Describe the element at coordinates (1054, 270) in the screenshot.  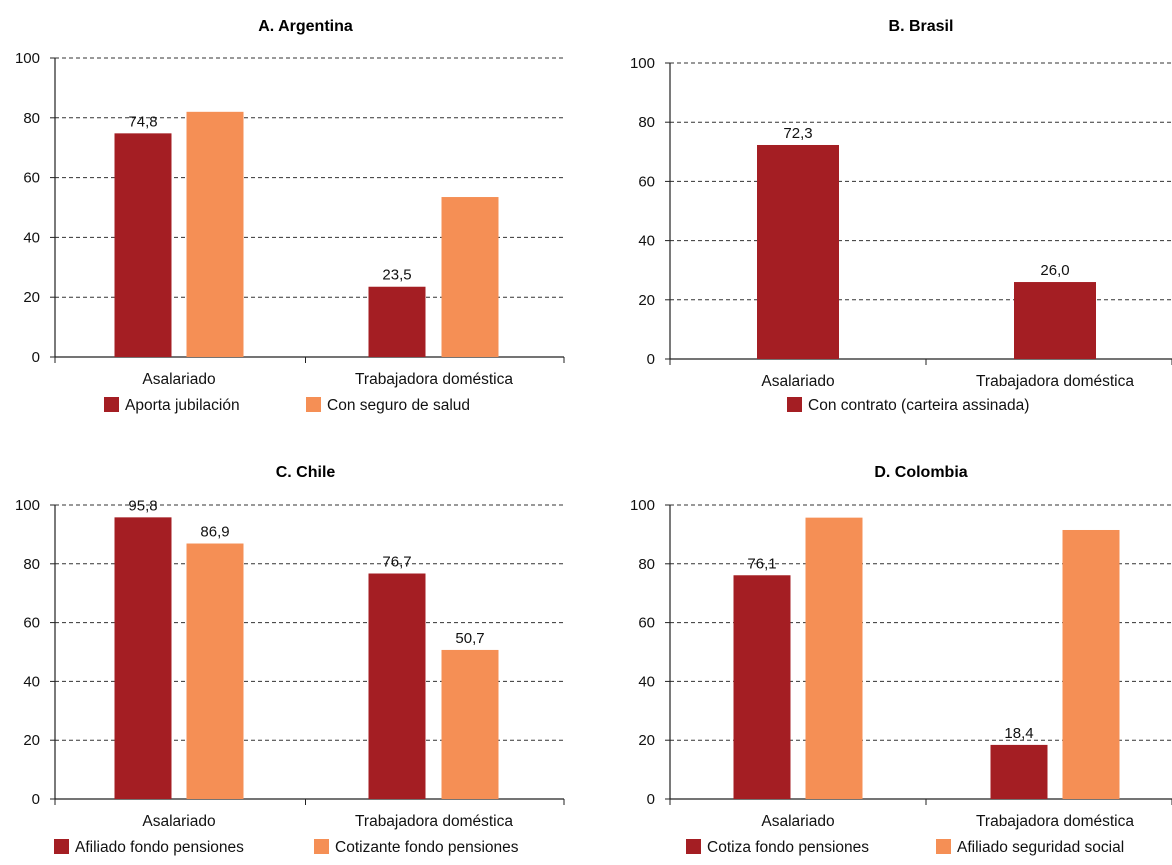
I see `data-label: 26,0` at that location.